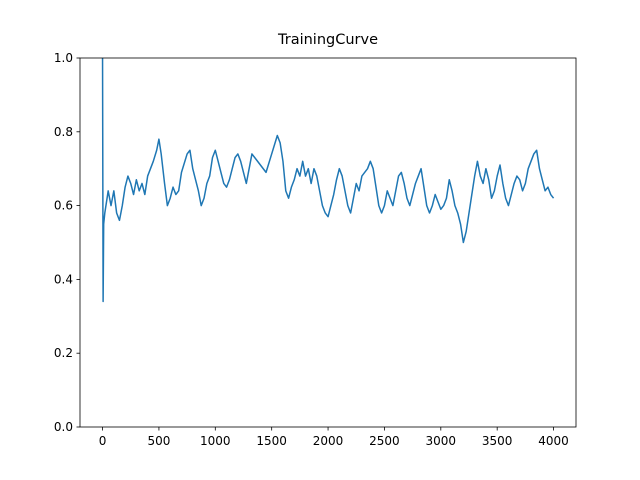 This screenshot has width=640, height=480. I want to click on x-tick-label: 2500, so click(384, 441).